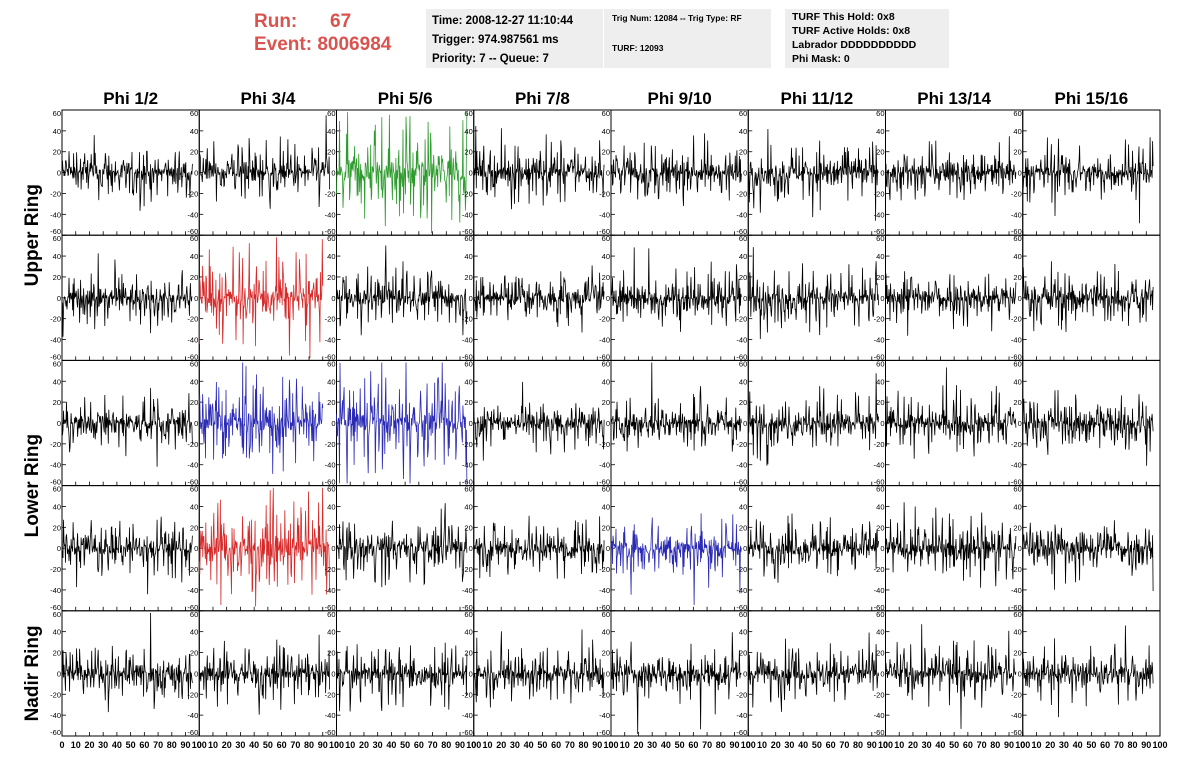  Describe the element at coordinates (495, 40) in the screenshot. I see `trigger-text: Trigger: 974.987561 ms` at that location.